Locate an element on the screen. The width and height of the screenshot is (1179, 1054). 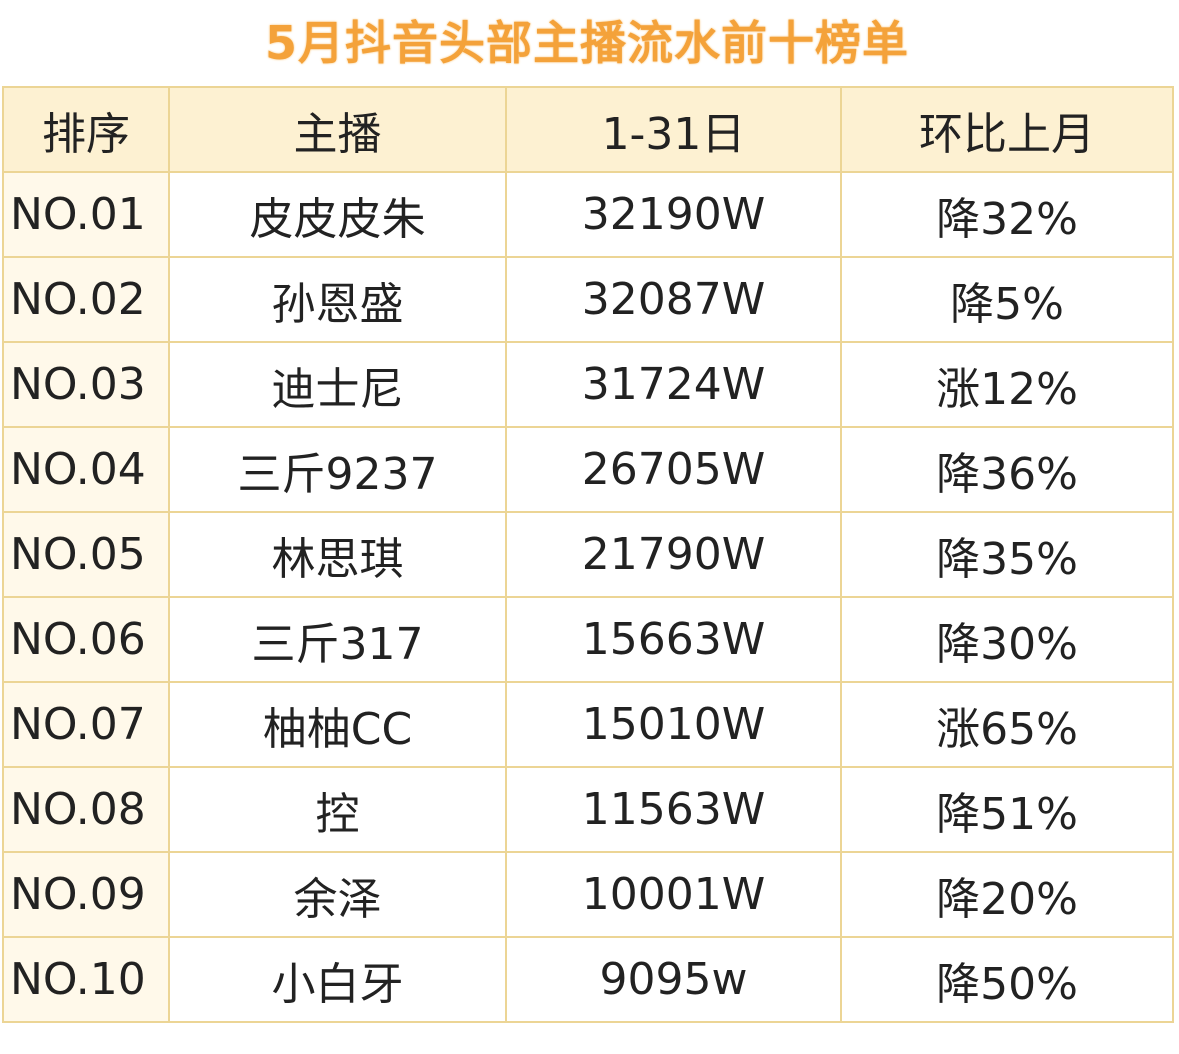
streamer-cell: 余泽 is located at coordinates (337, 894).